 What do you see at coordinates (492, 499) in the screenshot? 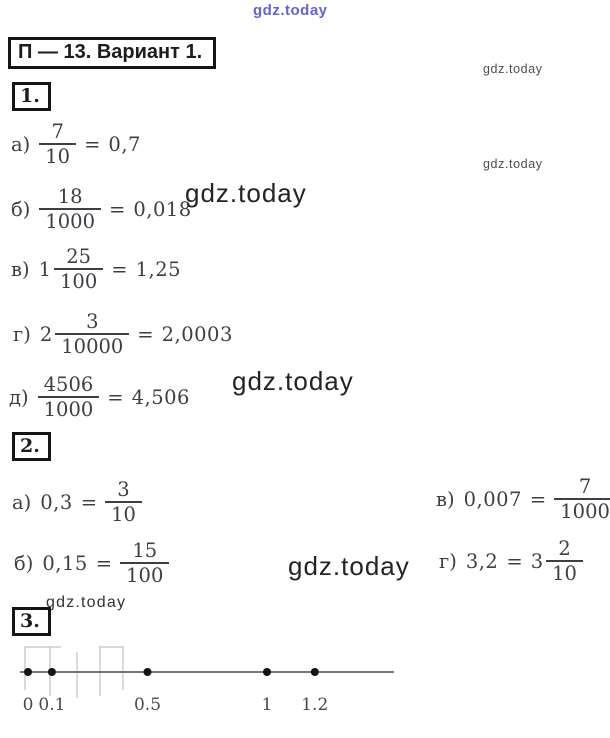
I see `decimal-value: 0,007` at bounding box center [492, 499].